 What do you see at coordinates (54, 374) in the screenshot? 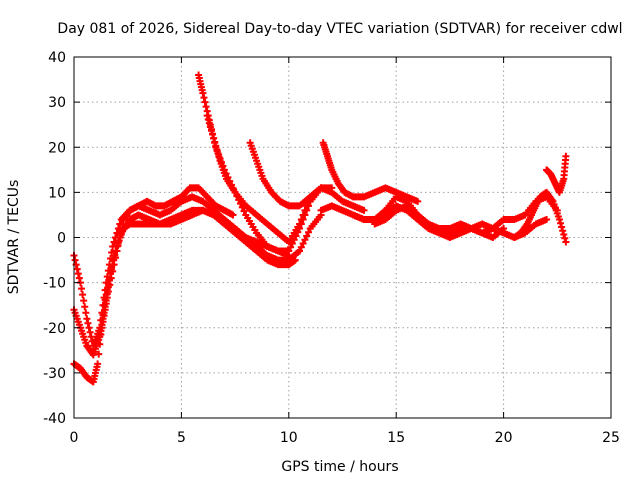
I see `y-tick-label: -30` at bounding box center [54, 374].